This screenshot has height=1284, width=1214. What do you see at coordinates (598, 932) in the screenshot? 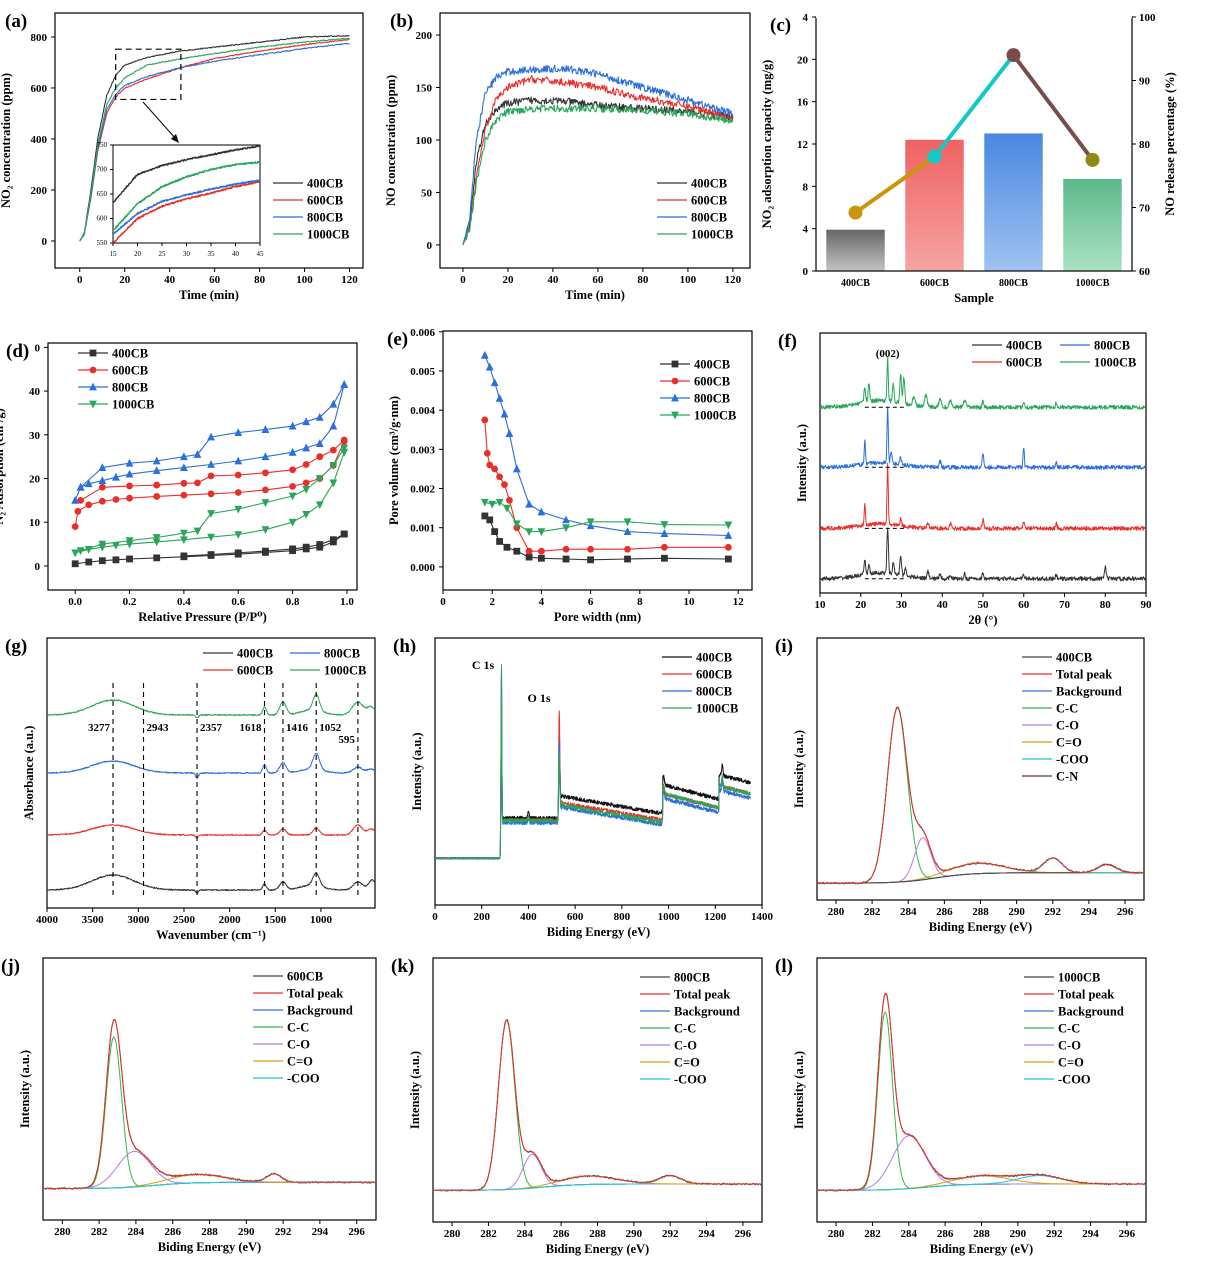
I see `x-axis-label: Biding Energy (eV)` at bounding box center [598, 932].